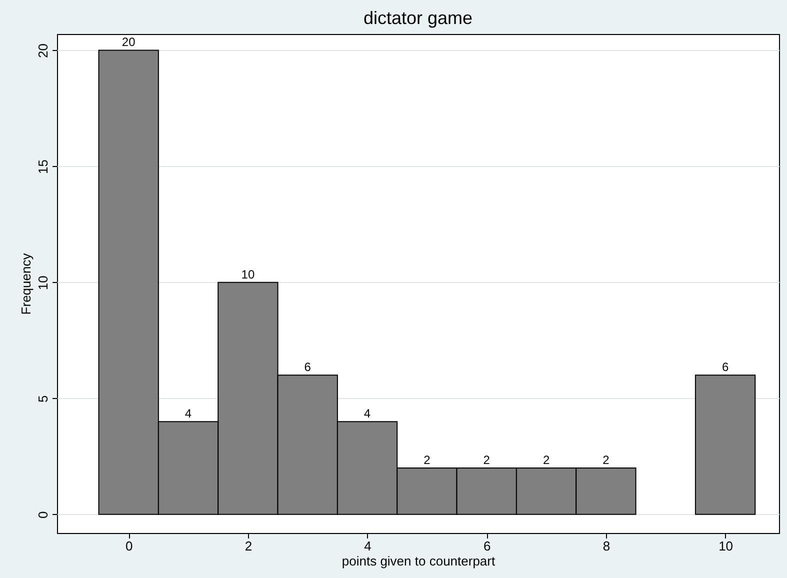  Describe the element at coordinates (487, 546) in the screenshot. I see `x-tick-label: 6` at that location.